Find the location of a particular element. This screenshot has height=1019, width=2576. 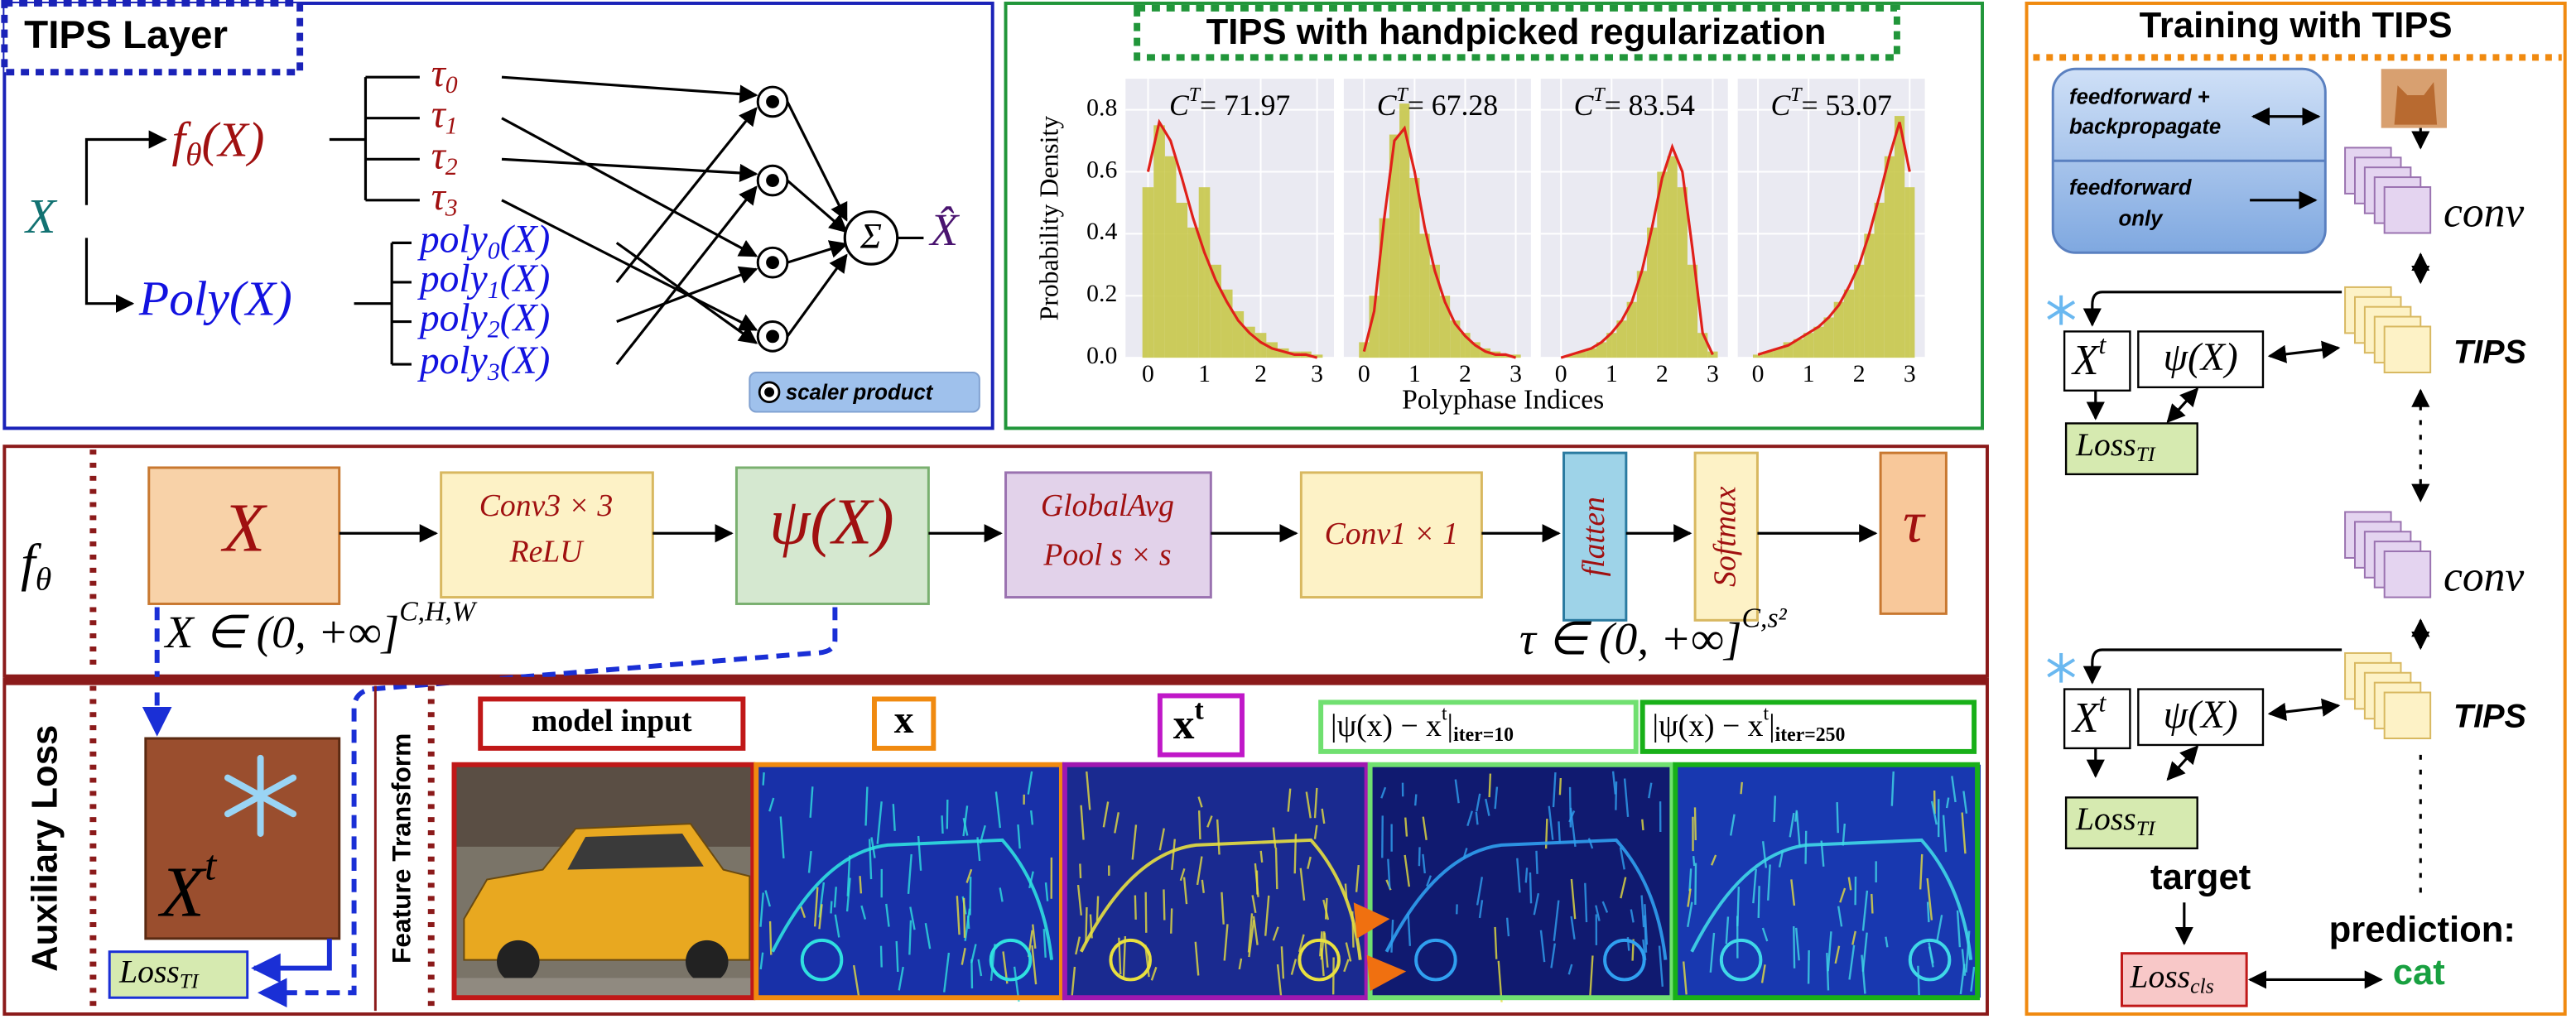

caption: x is located at coordinates (904, 720).